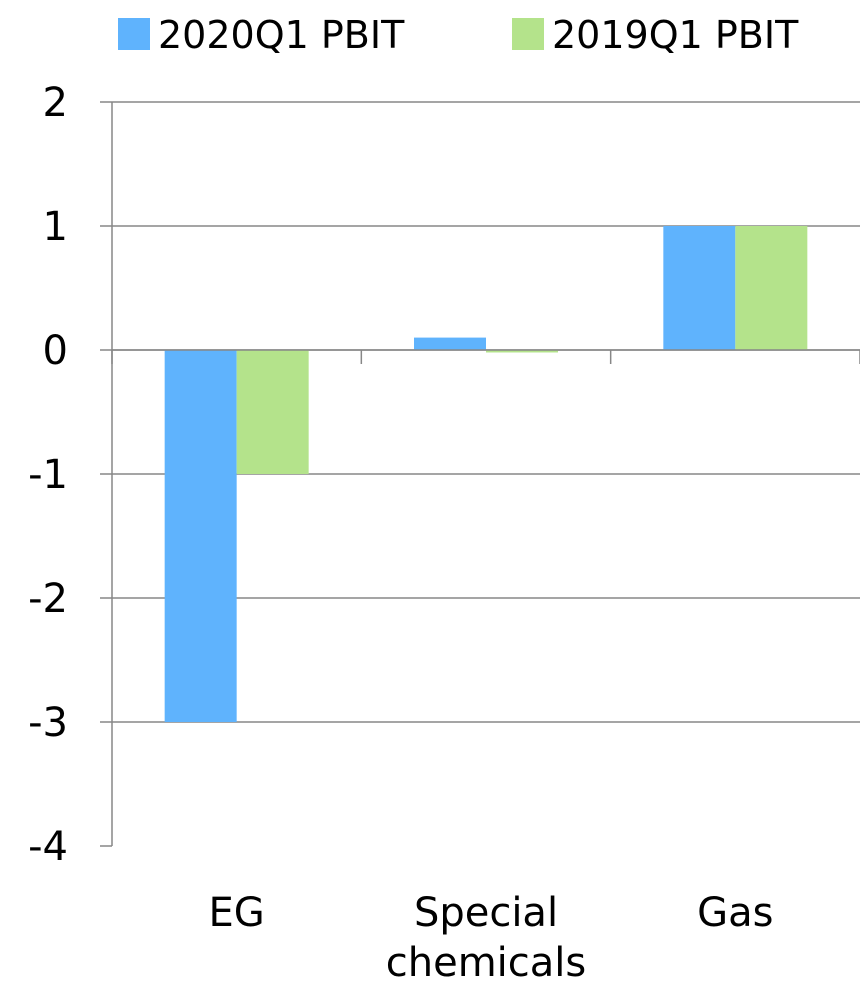 The image size is (860, 988). Describe the element at coordinates (48, 599) in the screenshot. I see `y-tick-label: -2` at that location.